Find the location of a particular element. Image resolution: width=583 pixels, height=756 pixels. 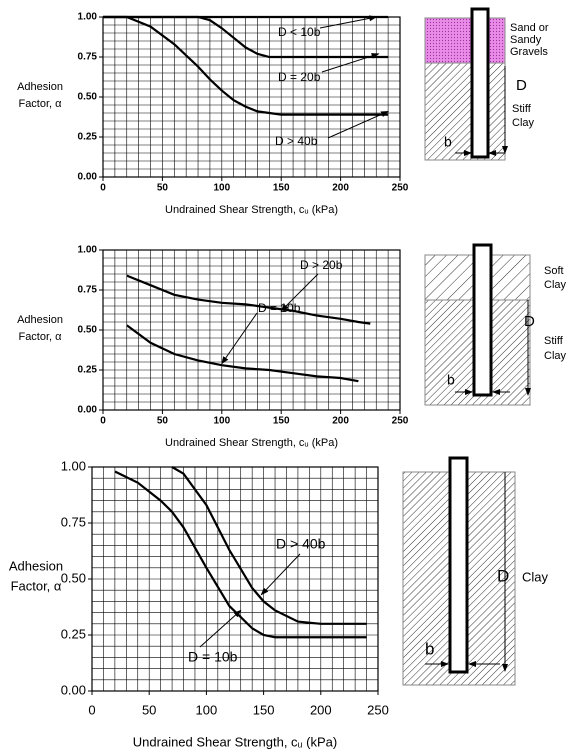

series-label: D = 20b is located at coordinates (299, 77).